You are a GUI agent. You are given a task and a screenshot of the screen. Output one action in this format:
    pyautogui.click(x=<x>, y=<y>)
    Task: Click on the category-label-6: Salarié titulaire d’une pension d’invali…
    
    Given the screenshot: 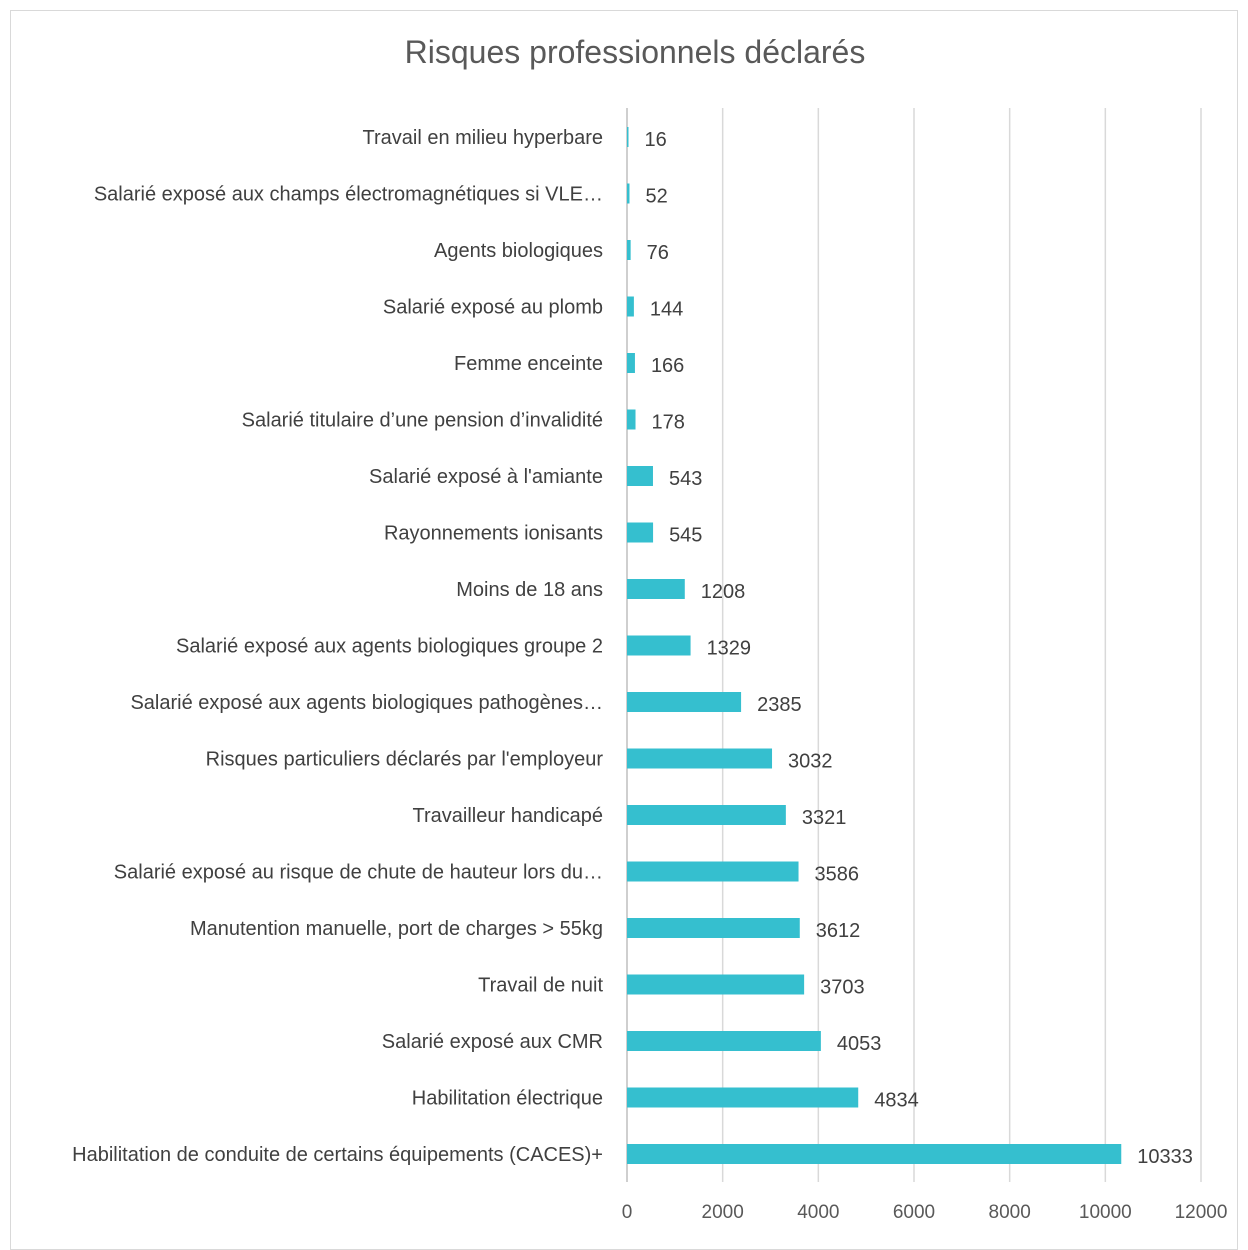 What is the action you would take?
    pyautogui.click(x=422, y=421)
    